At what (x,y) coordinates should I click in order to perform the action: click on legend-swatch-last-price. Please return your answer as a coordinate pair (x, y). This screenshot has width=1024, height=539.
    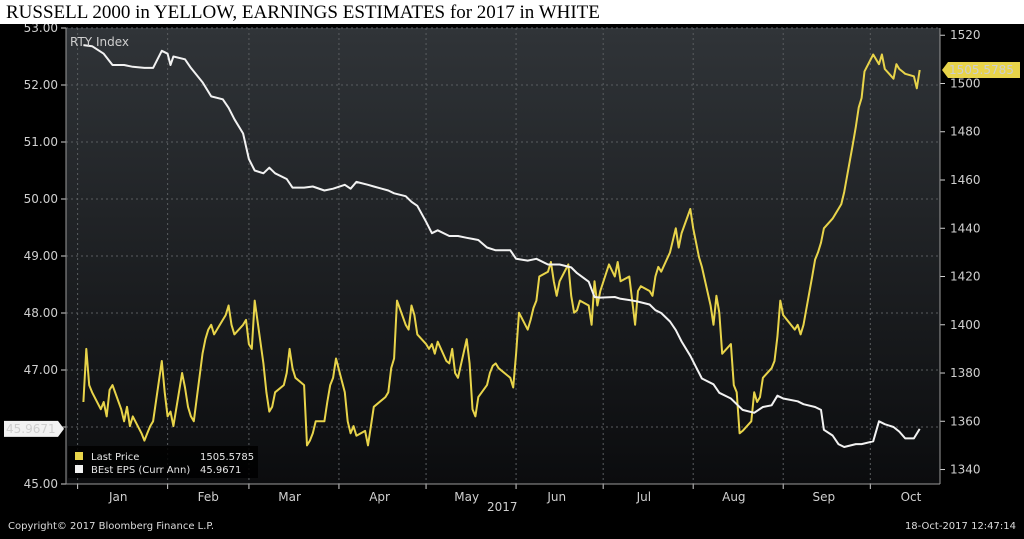
    Looking at the image, I should click on (79, 456).